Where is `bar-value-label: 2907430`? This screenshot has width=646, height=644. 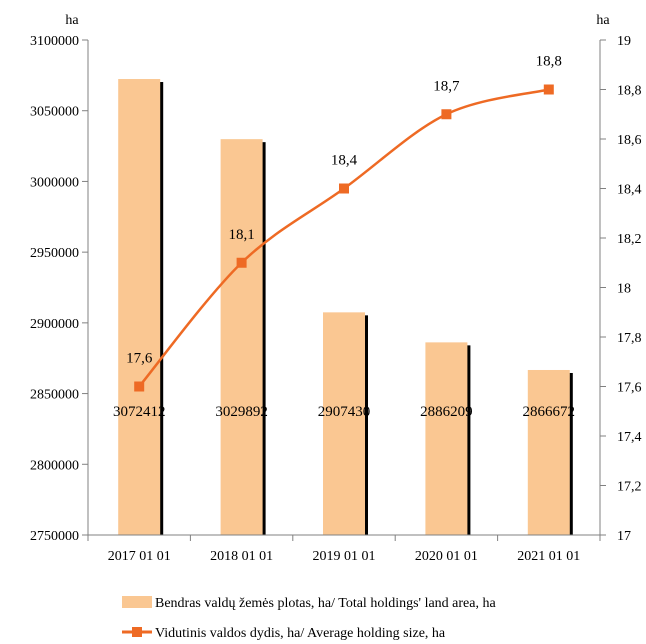 bar-value-label: 2907430 is located at coordinates (344, 412).